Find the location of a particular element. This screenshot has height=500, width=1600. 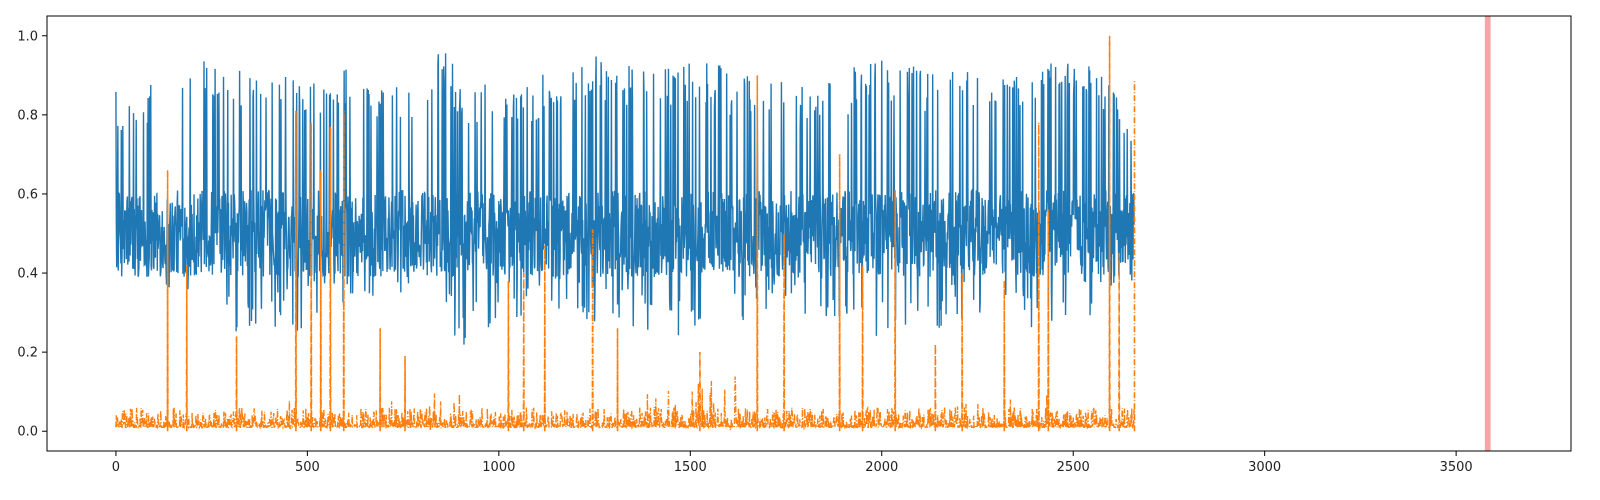

highlight-band-layer is located at coordinates (1487, 233).